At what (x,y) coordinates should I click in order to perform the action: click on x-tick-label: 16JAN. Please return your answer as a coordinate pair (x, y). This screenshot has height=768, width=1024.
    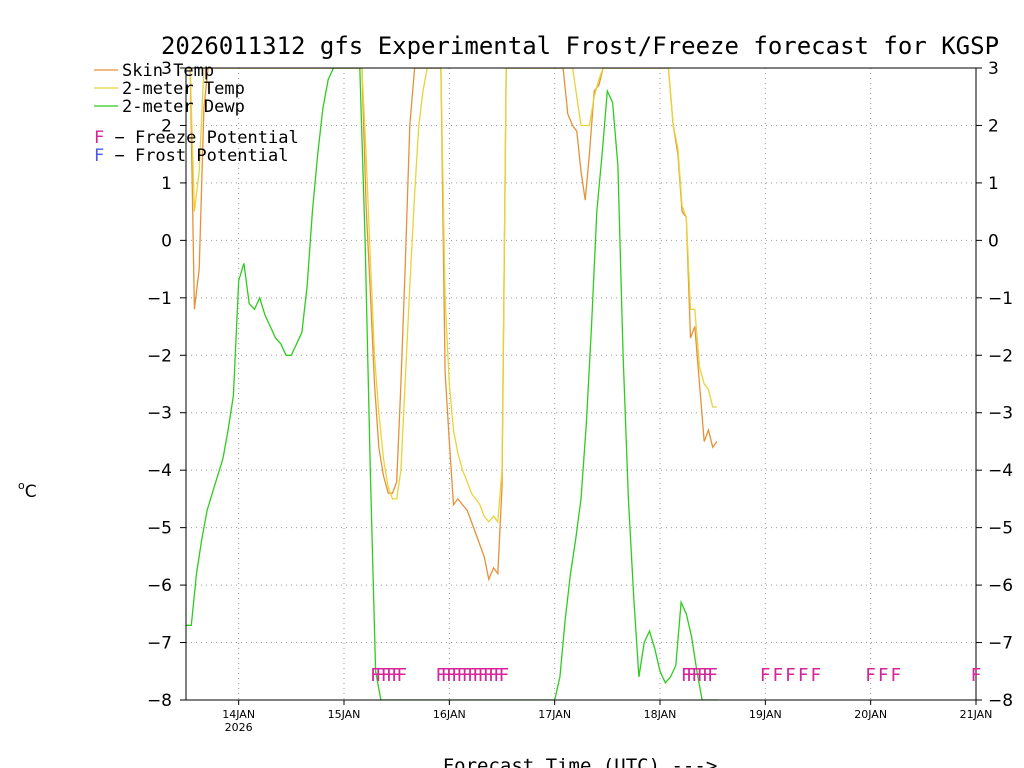
    Looking at the image, I should click on (449, 714).